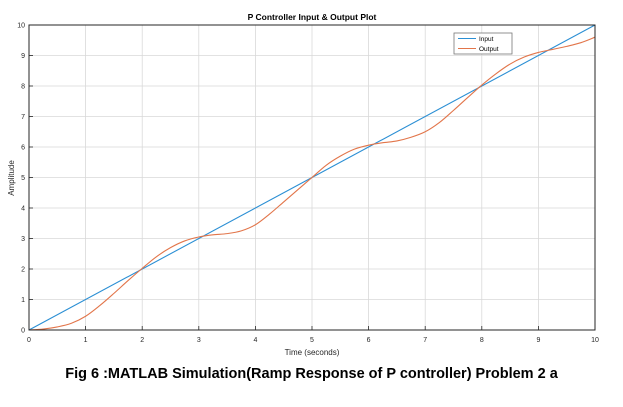 This screenshot has height=407, width=623. Describe the element at coordinates (23, 148) in the screenshot. I see `y-tick-label: 6` at that location.